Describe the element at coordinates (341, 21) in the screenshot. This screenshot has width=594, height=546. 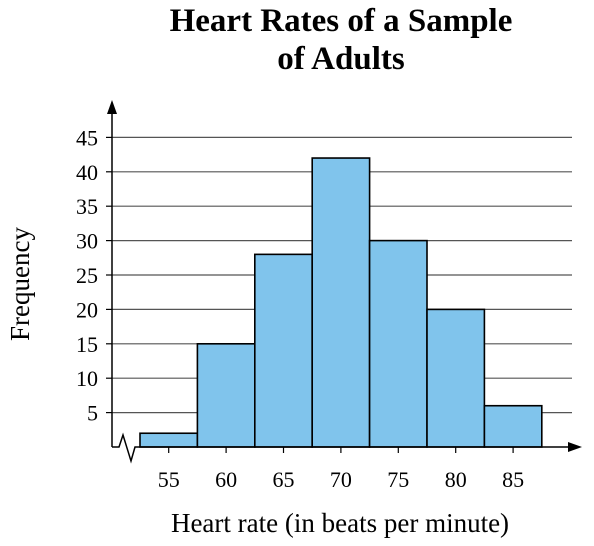
I see `chart-title-line-1: Heart Rates of a Sample` at that location.